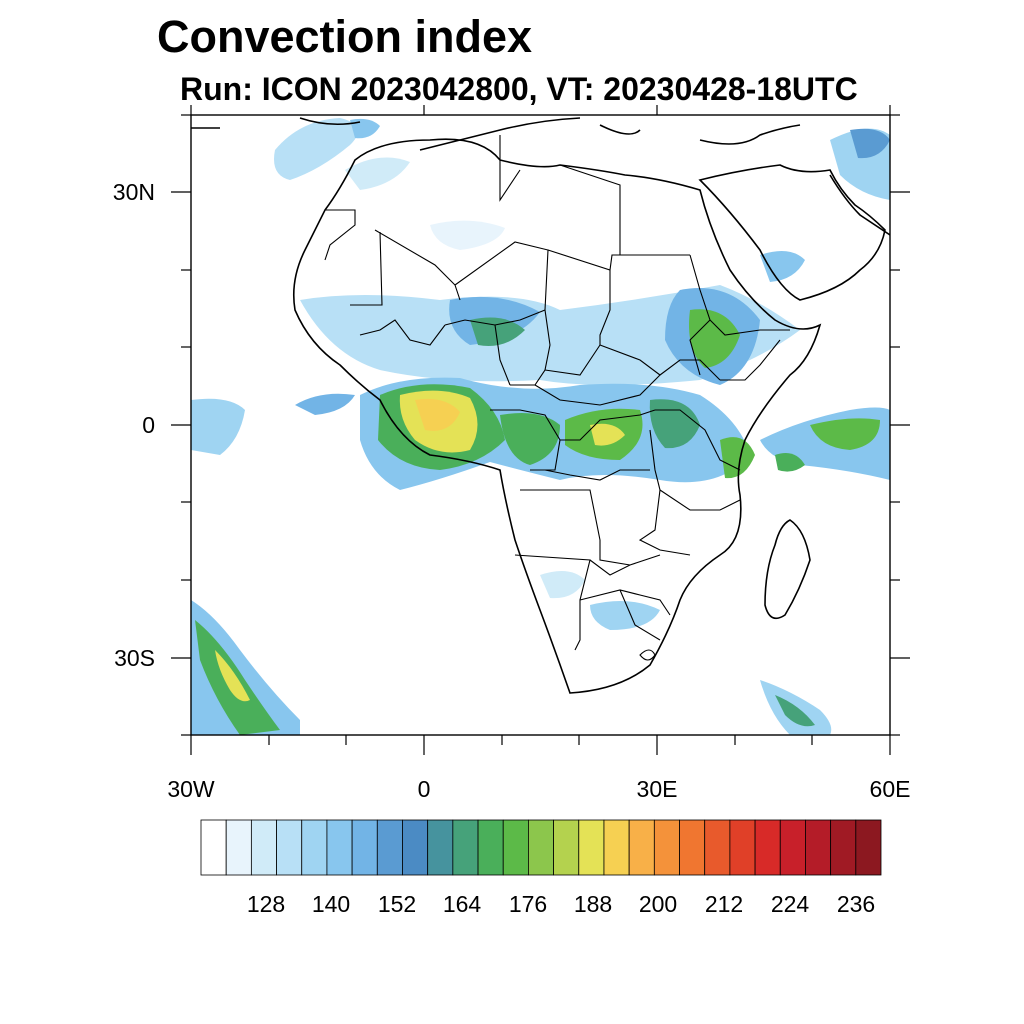 Image resolution: width=1024 pixels, height=1024 pixels. I want to click on arabia-coastline, so click(792, 232).